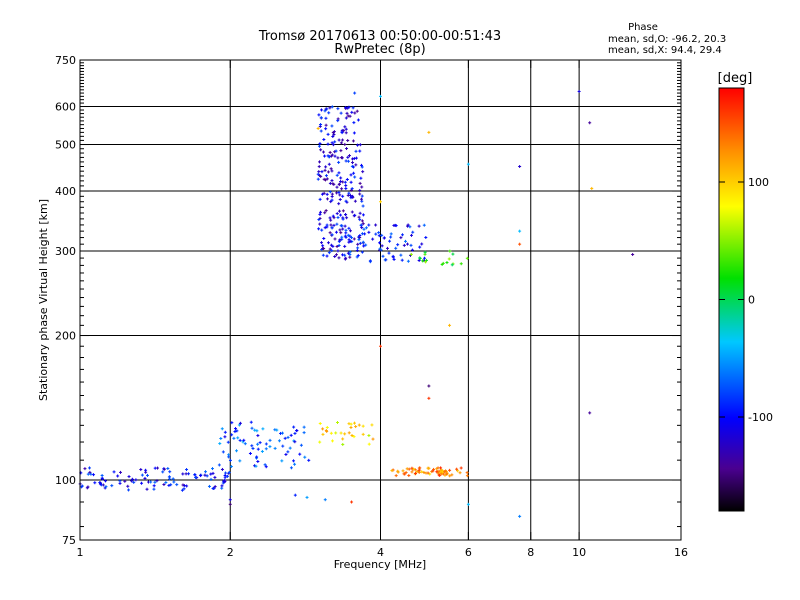  I want to click on colorbar-tick-label: 100, so click(758, 182).